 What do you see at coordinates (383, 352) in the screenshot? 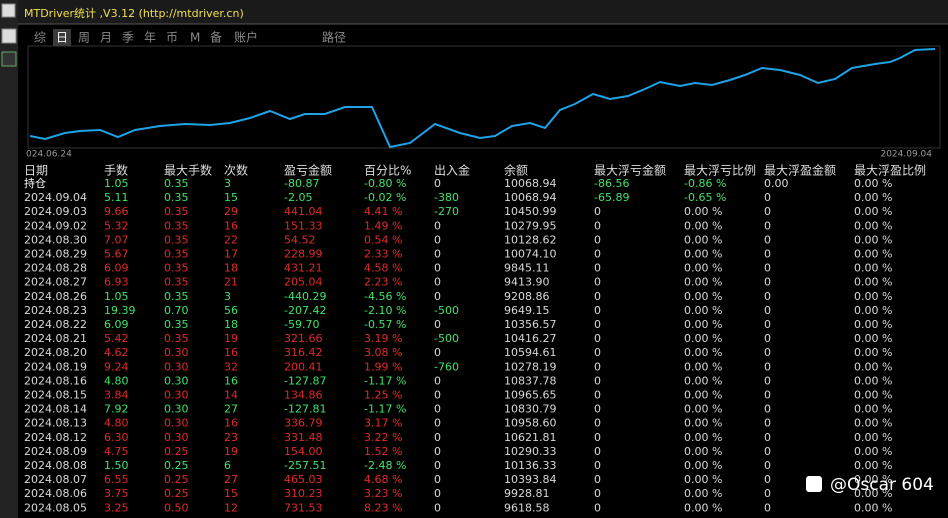
I see `table-cell: 3.08 %` at bounding box center [383, 352].